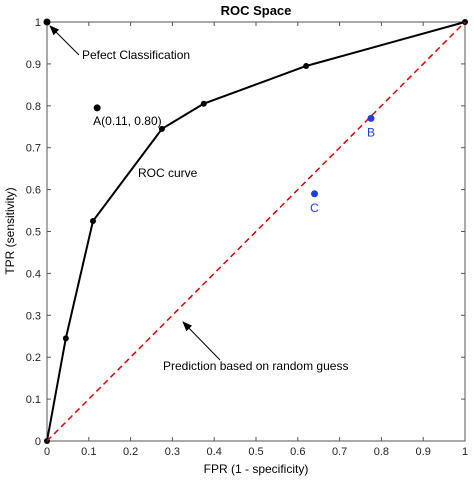 The width and height of the screenshot is (474, 482). What do you see at coordinates (47, 22) in the screenshot?
I see `corner-point` at bounding box center [47, 22].